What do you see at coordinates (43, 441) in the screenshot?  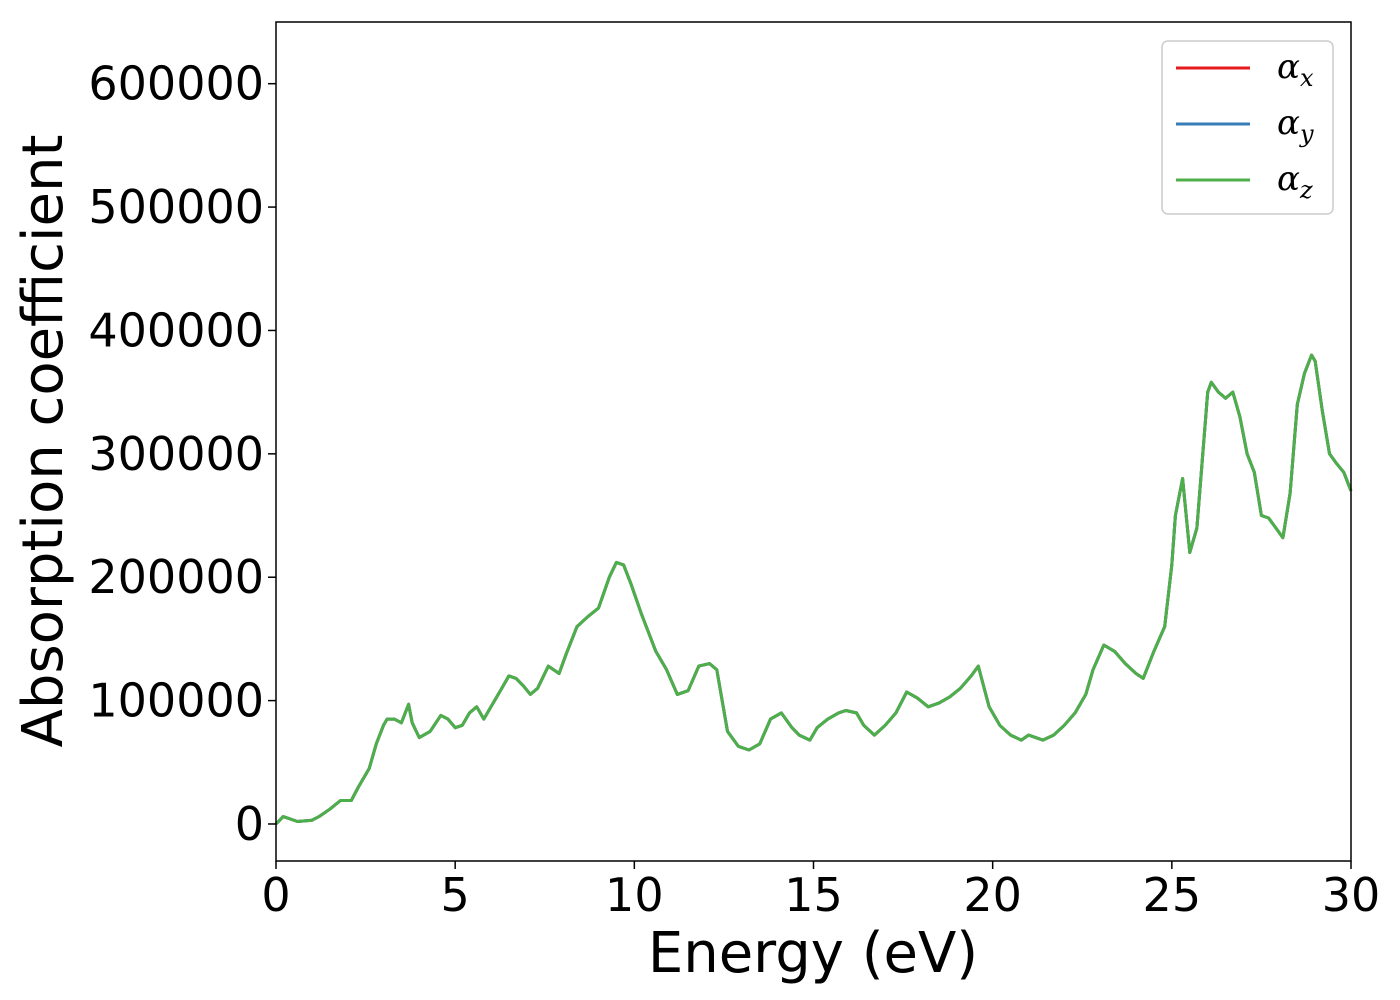 I see `y-axis-label: Absorption coefficient` at bounding box center [43, 441].